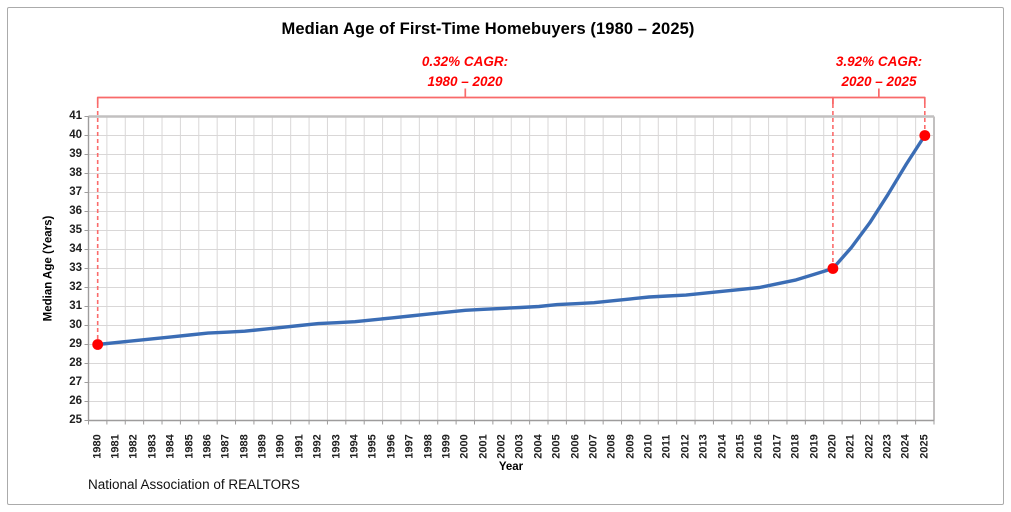 The height and width of the screenshot is (512, 1011). Describe the element at coordinates (225, 446) in the screenshot. I see `x-tick-label: 1987` at that location.